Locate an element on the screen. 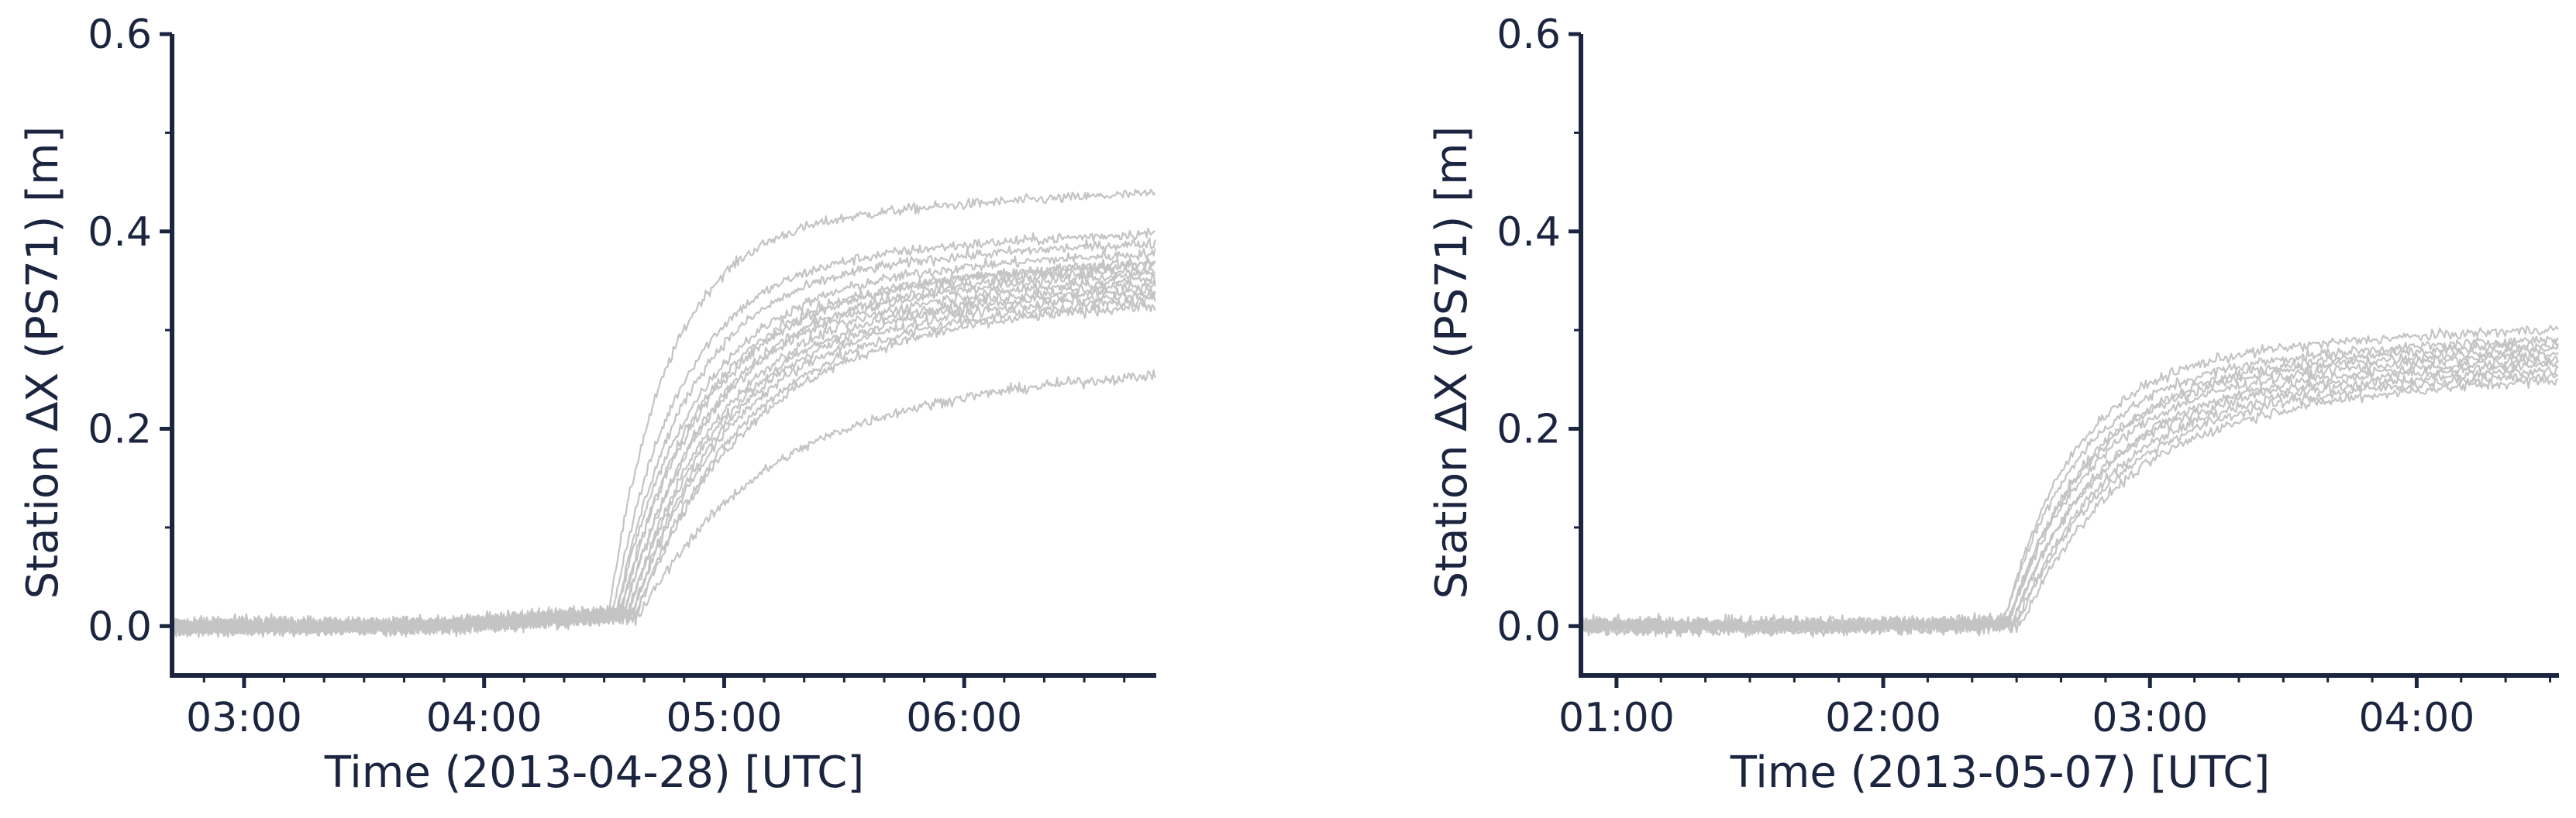 This screenshot has width=2576, height=818. x-tick-label: 05:00 is located at coordinates (724, 718).